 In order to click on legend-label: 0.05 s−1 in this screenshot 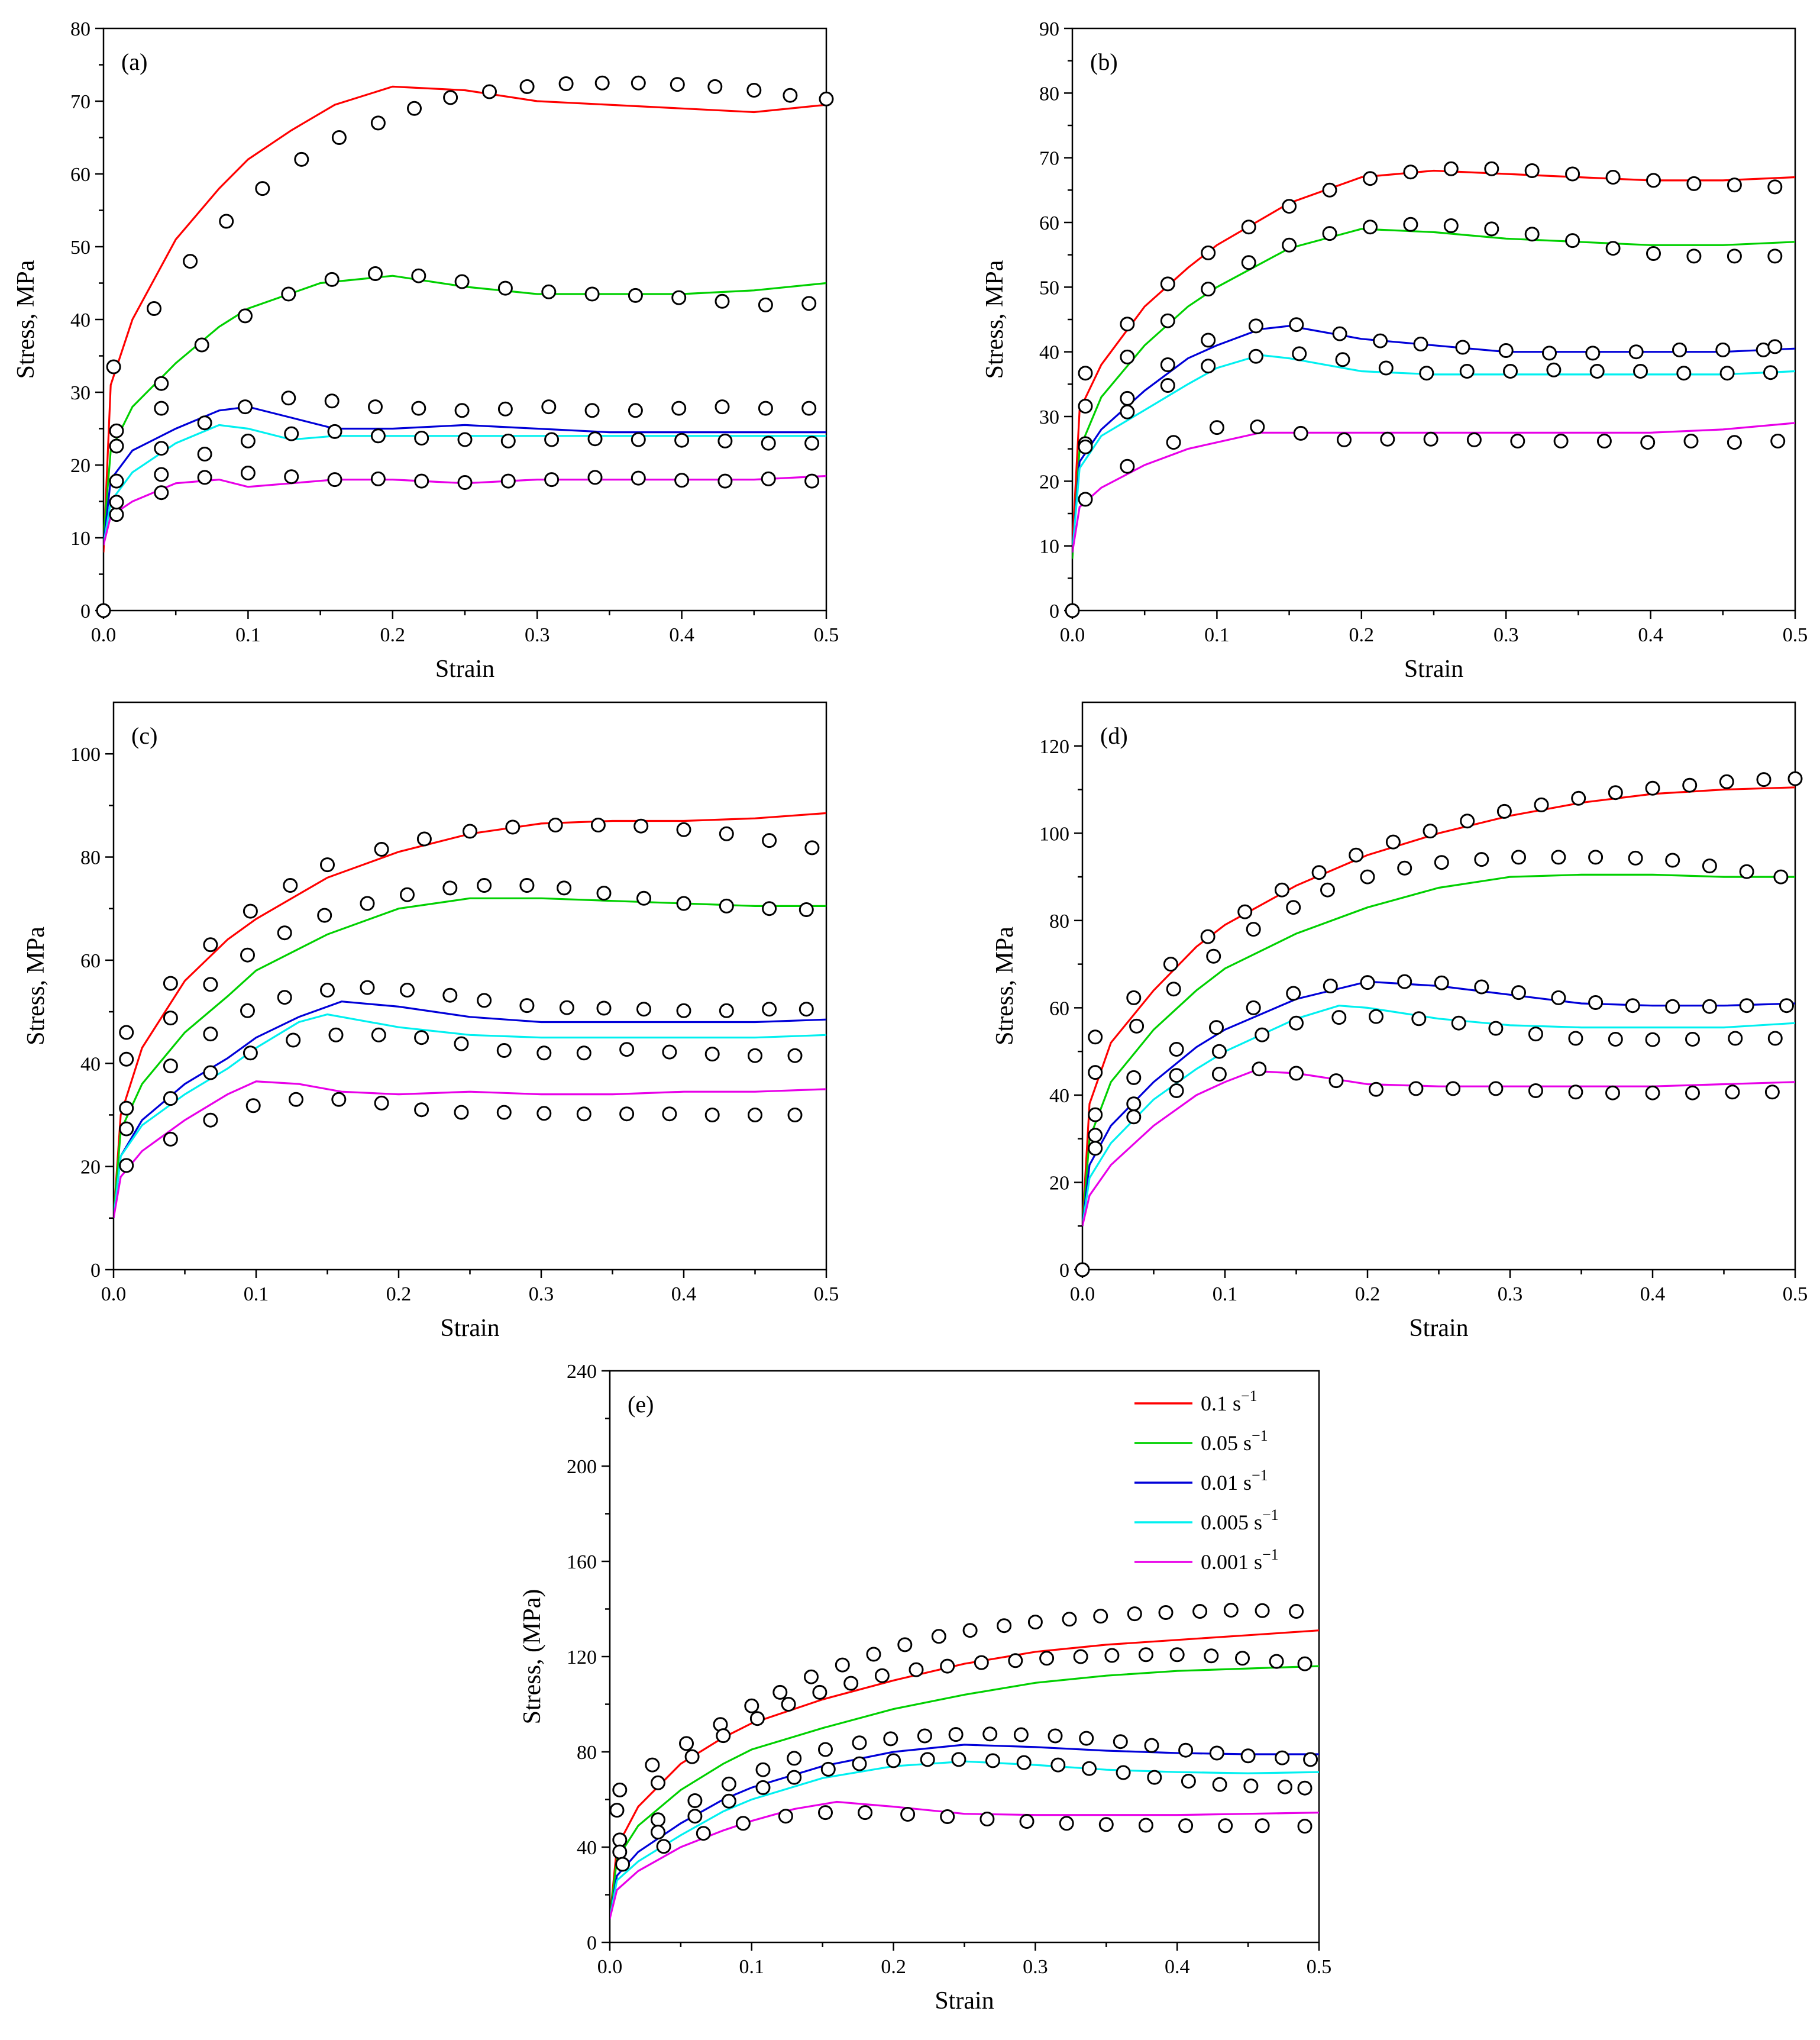, I will do `click(1234, 1441)`.